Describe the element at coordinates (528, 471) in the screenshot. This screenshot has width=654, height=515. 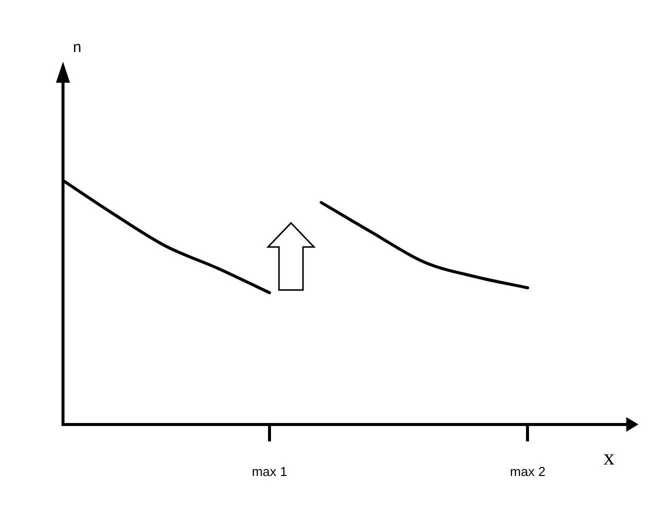
I see `x-tick-label: max 2` at that location.